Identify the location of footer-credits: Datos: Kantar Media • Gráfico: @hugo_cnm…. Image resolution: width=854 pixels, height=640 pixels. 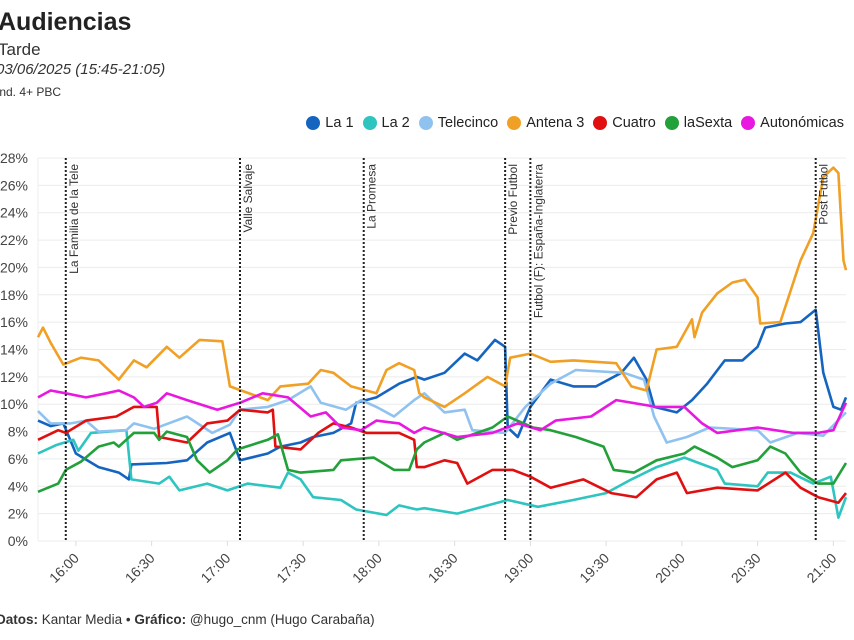
(187, 619).